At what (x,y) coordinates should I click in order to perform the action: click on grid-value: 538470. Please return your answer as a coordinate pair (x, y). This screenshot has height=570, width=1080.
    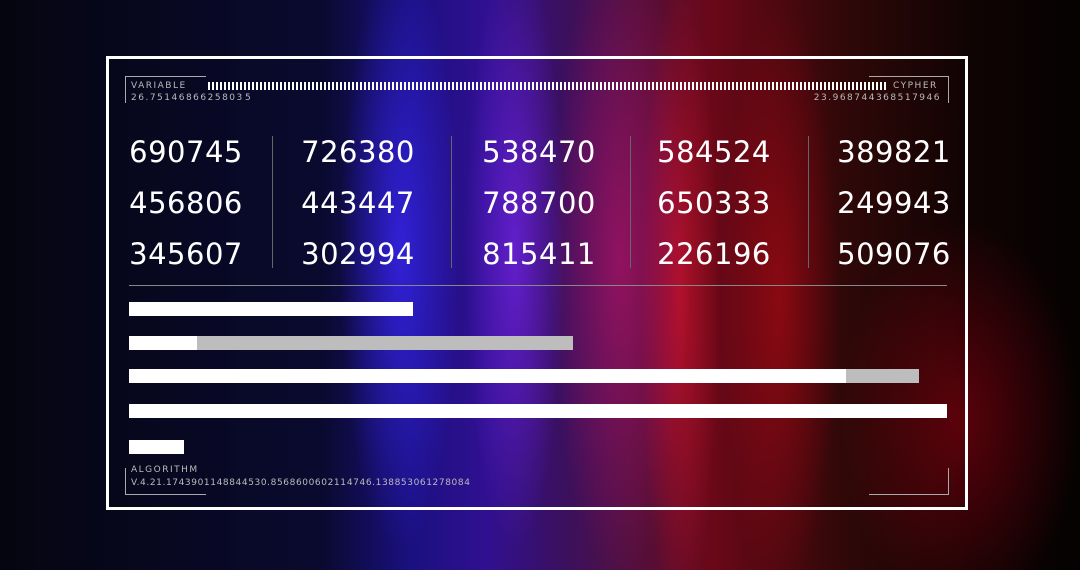
    Looking at the image, I should click on (539, 152).